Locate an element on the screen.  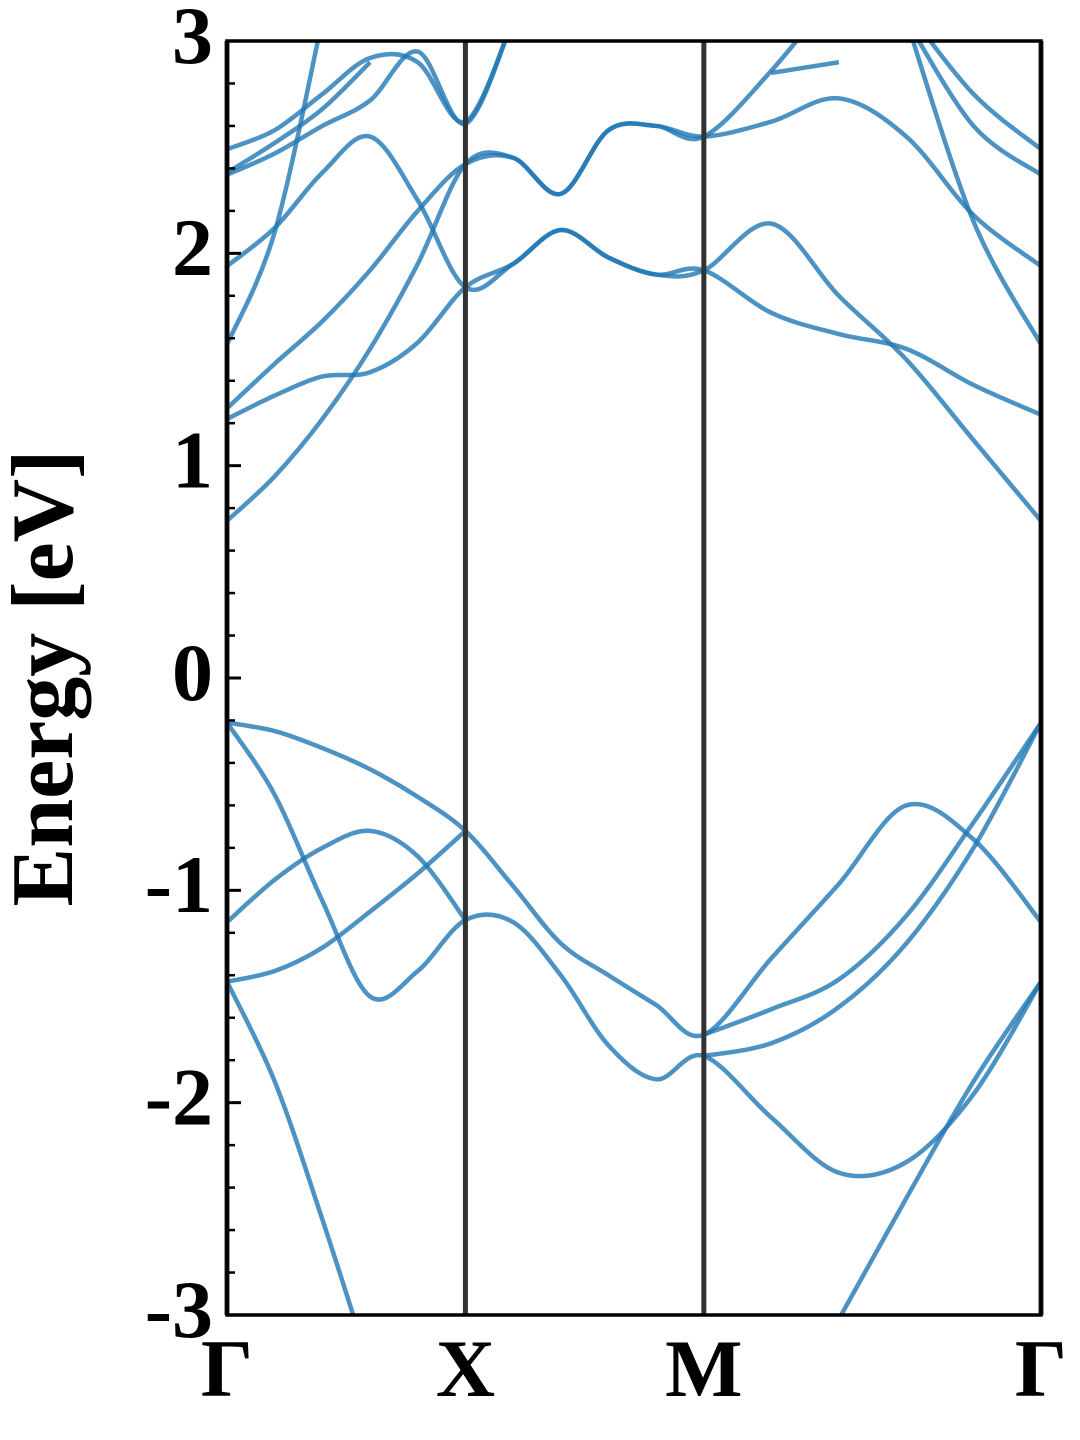
y-tick-label: 1 is located at coordinates (192, 459).